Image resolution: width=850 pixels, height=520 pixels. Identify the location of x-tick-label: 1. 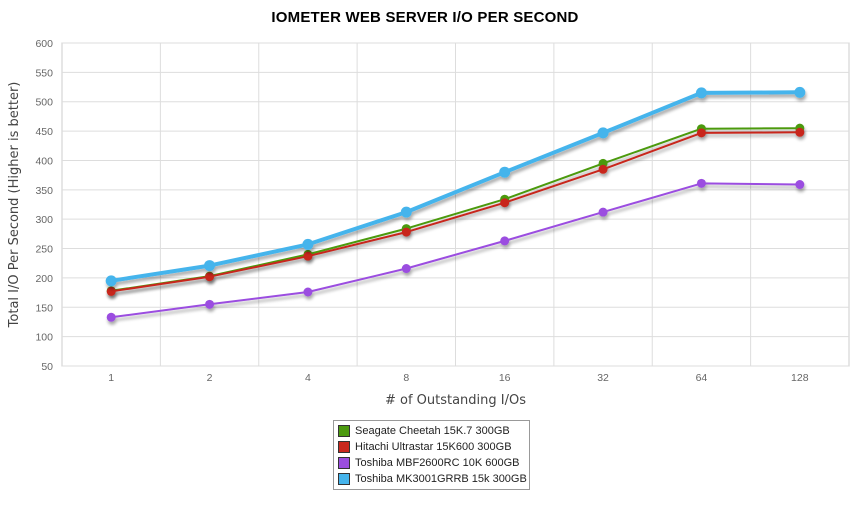
(111, 378).